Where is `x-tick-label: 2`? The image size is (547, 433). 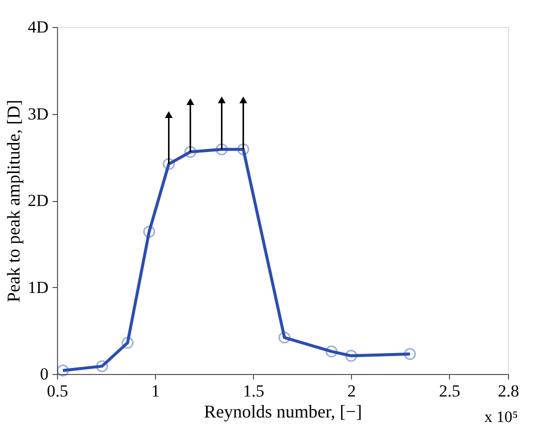 x-tick-label: 2 is located at coordinates (351, 391).